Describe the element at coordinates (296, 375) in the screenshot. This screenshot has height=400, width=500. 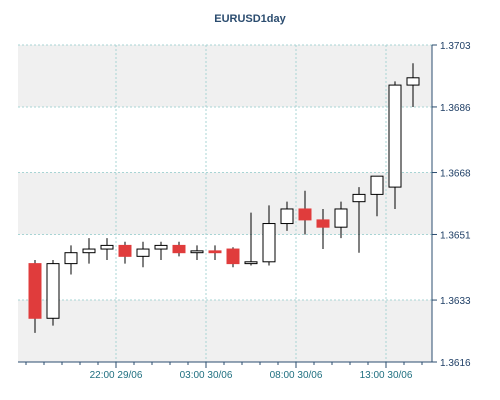
I see `x-tick-label: 08:00 30/06` at that location.